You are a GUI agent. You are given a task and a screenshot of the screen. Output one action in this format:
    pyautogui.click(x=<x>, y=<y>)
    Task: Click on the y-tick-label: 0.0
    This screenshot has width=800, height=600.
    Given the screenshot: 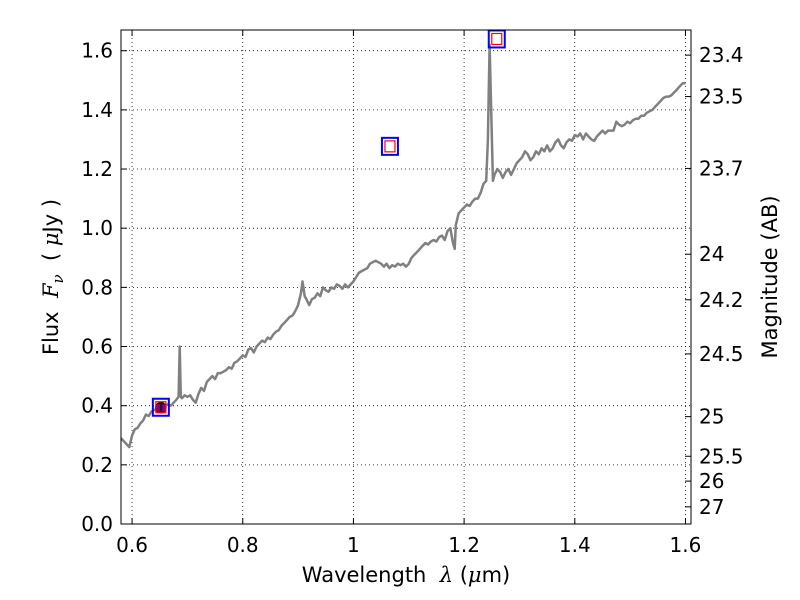 What is the action you would take?
    pyautogui.click(x=97, y=524)
    